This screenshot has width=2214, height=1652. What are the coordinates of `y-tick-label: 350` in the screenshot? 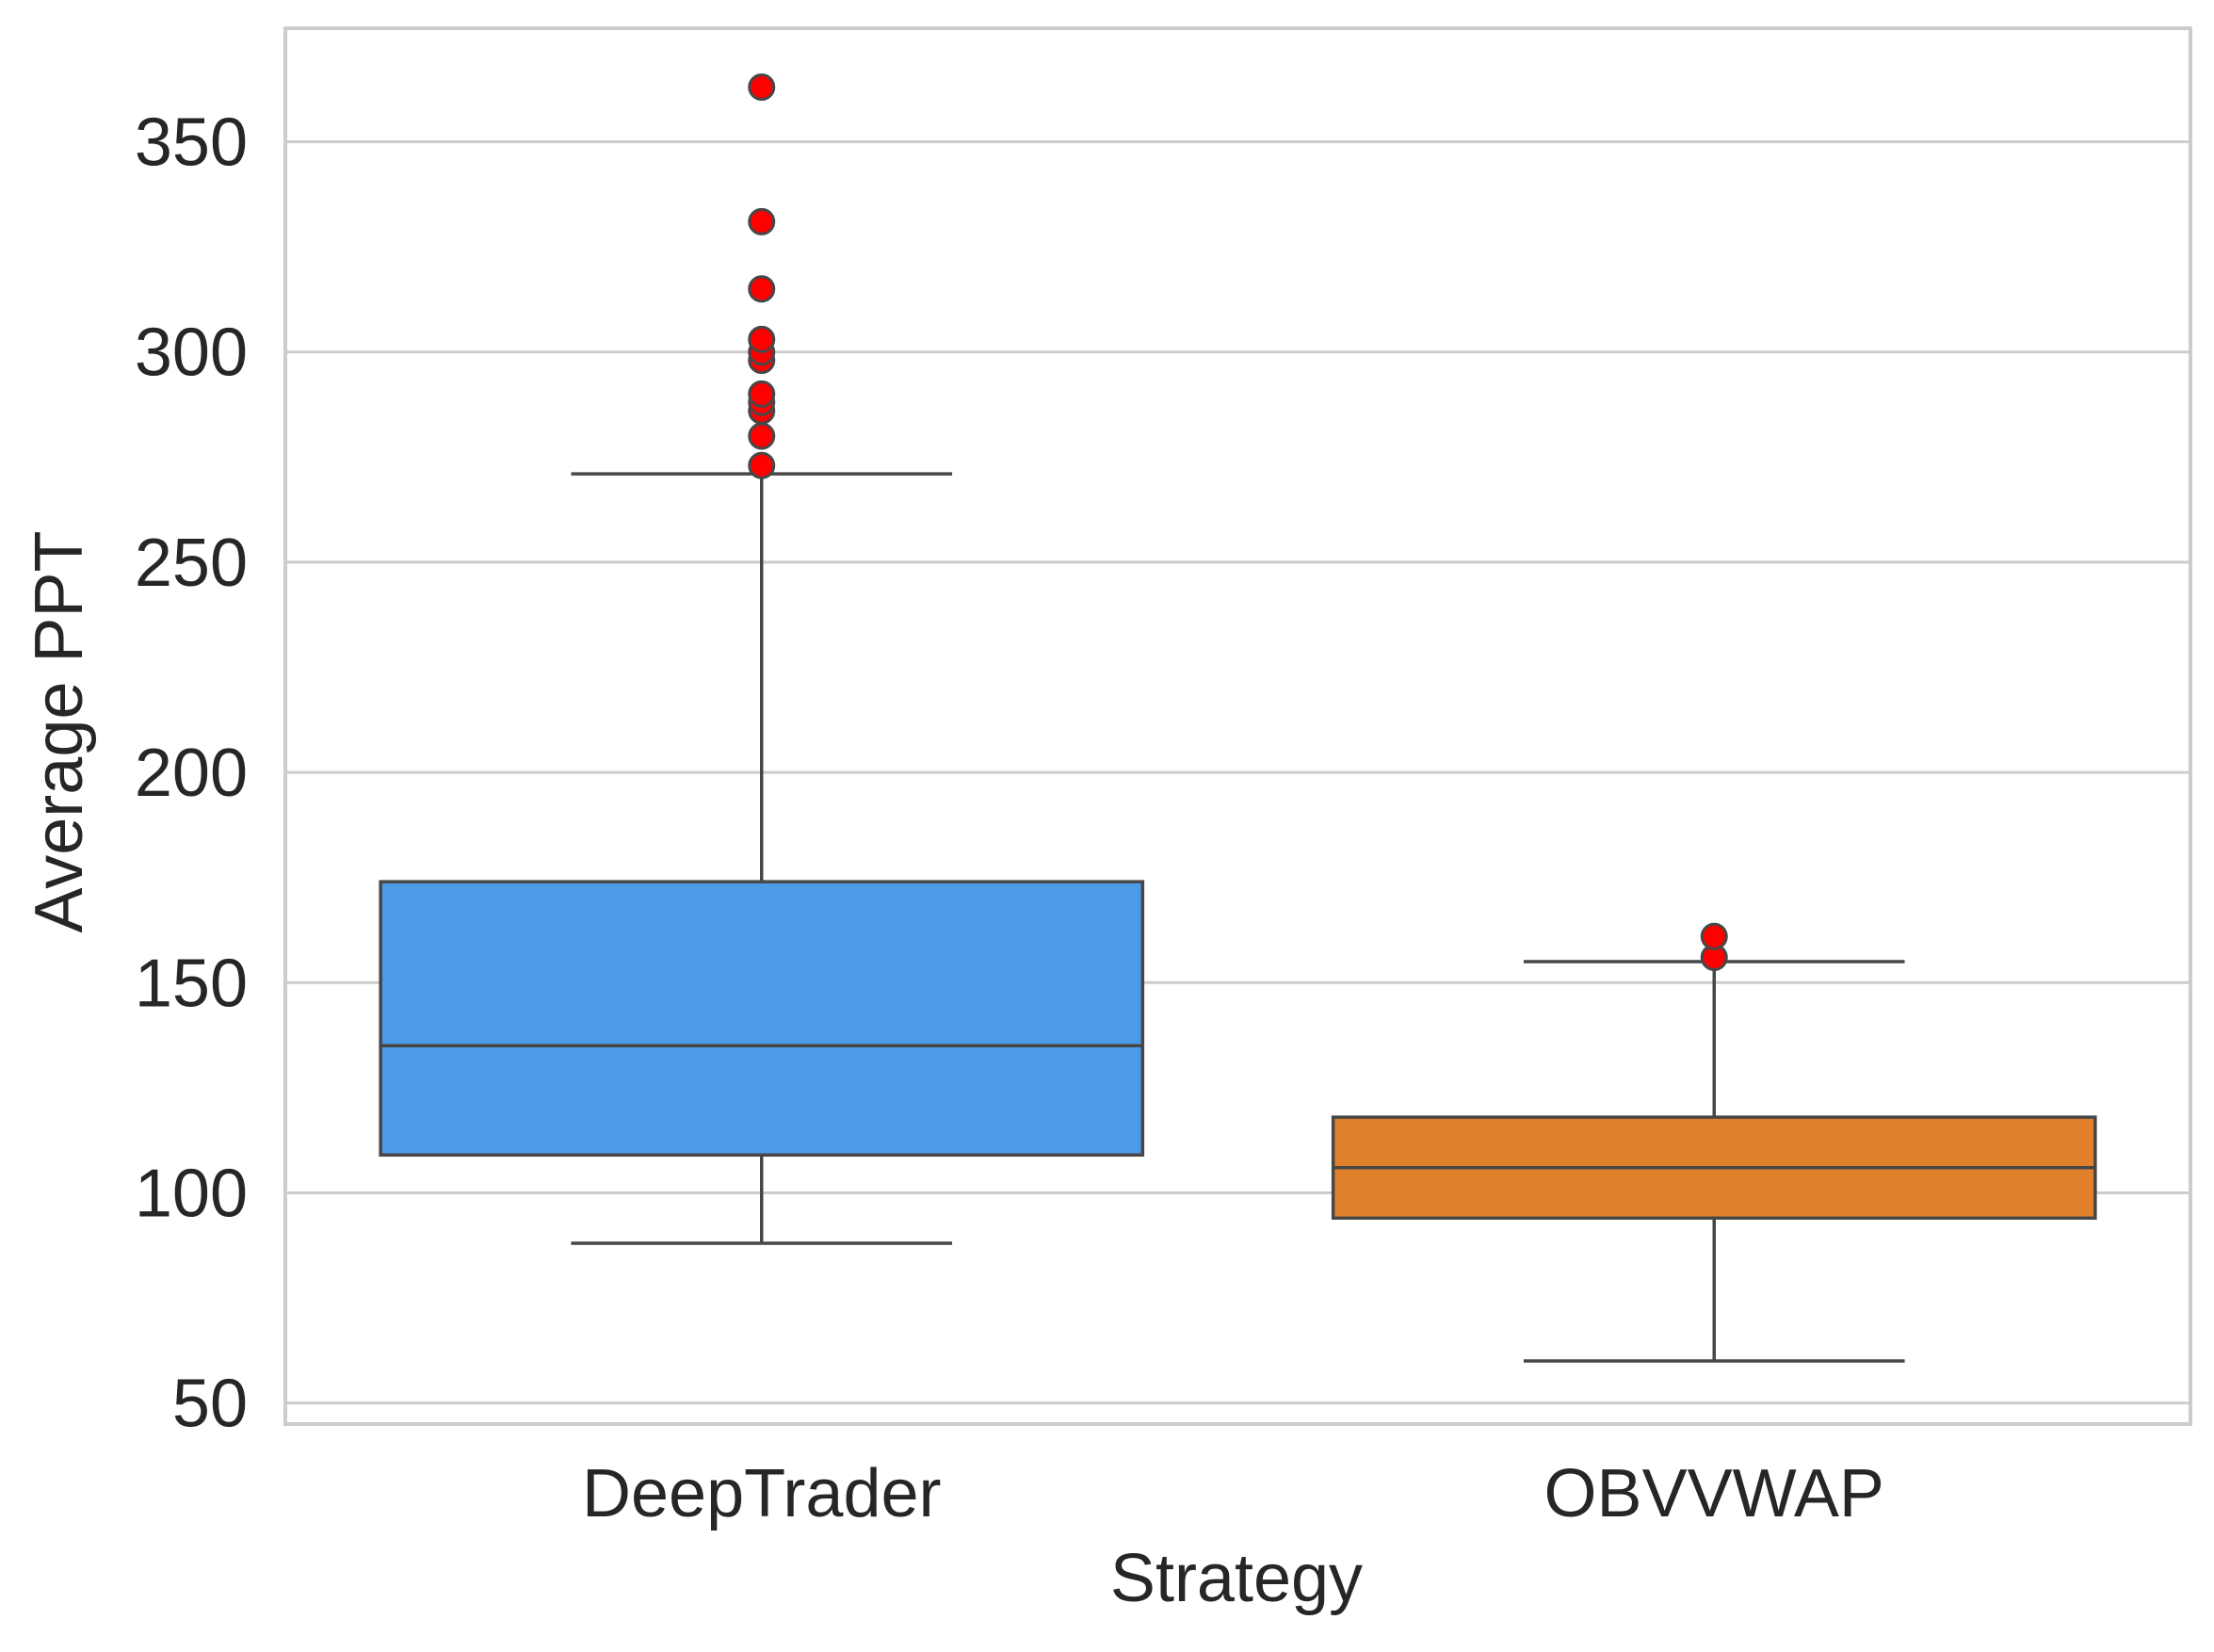 It's located at (192, 143).